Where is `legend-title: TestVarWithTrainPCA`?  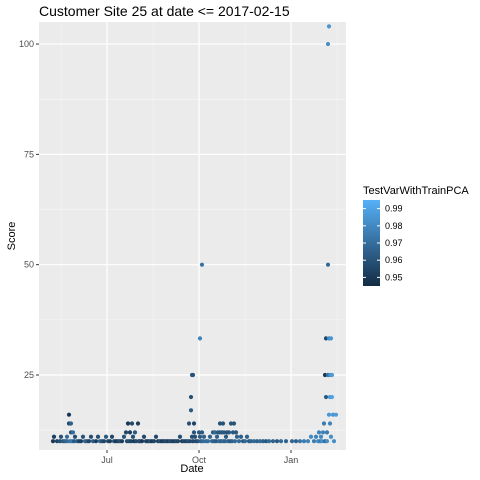 legend-title: TestVarWithTrainPCA is located at coordinates (416, 191).